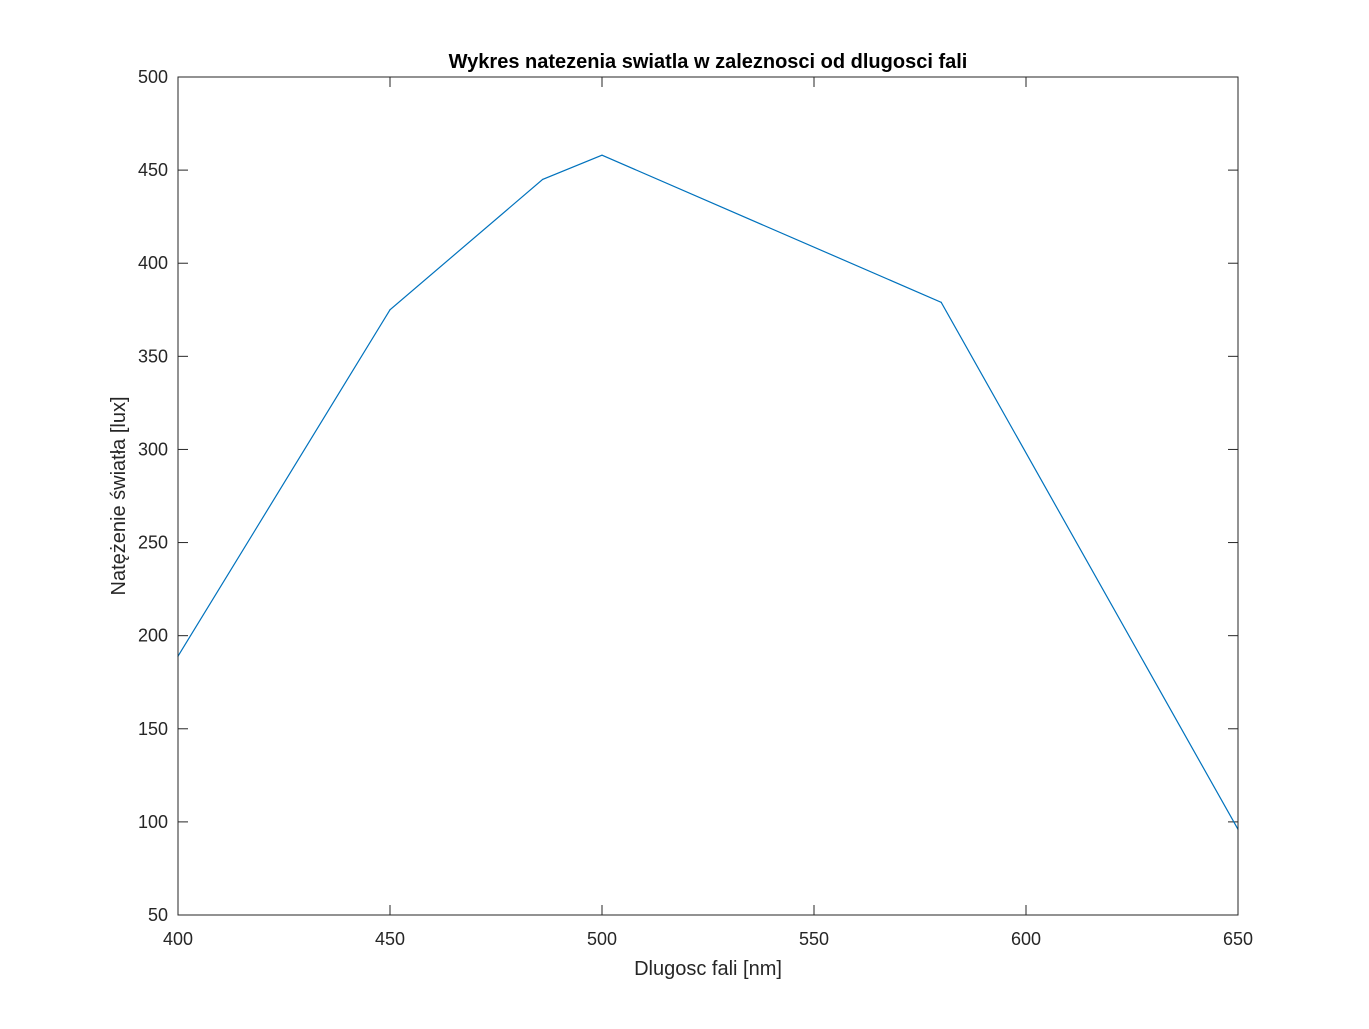  I want to click on y-tick-label: 50, so click(158, 915).